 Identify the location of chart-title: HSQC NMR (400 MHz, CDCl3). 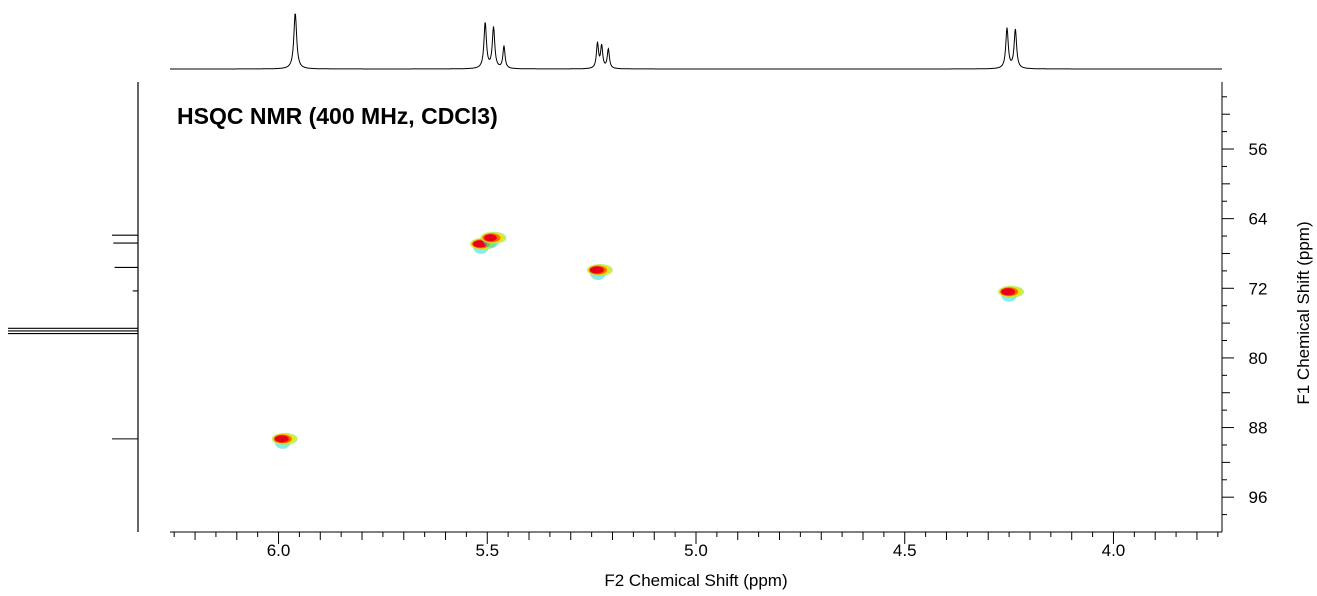
(337, 116).